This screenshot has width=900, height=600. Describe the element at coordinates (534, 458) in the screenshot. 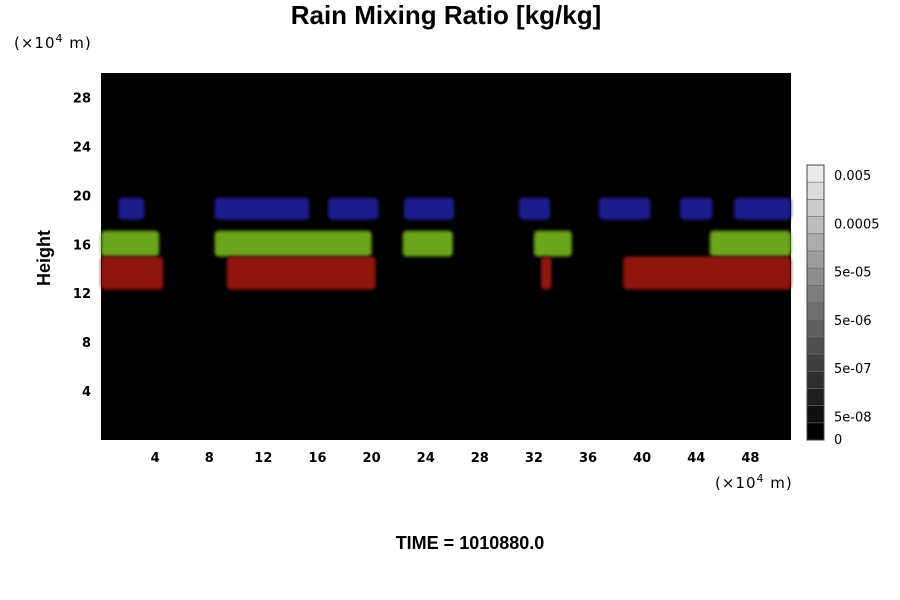

I see `x-tick-label: 32` at that location.